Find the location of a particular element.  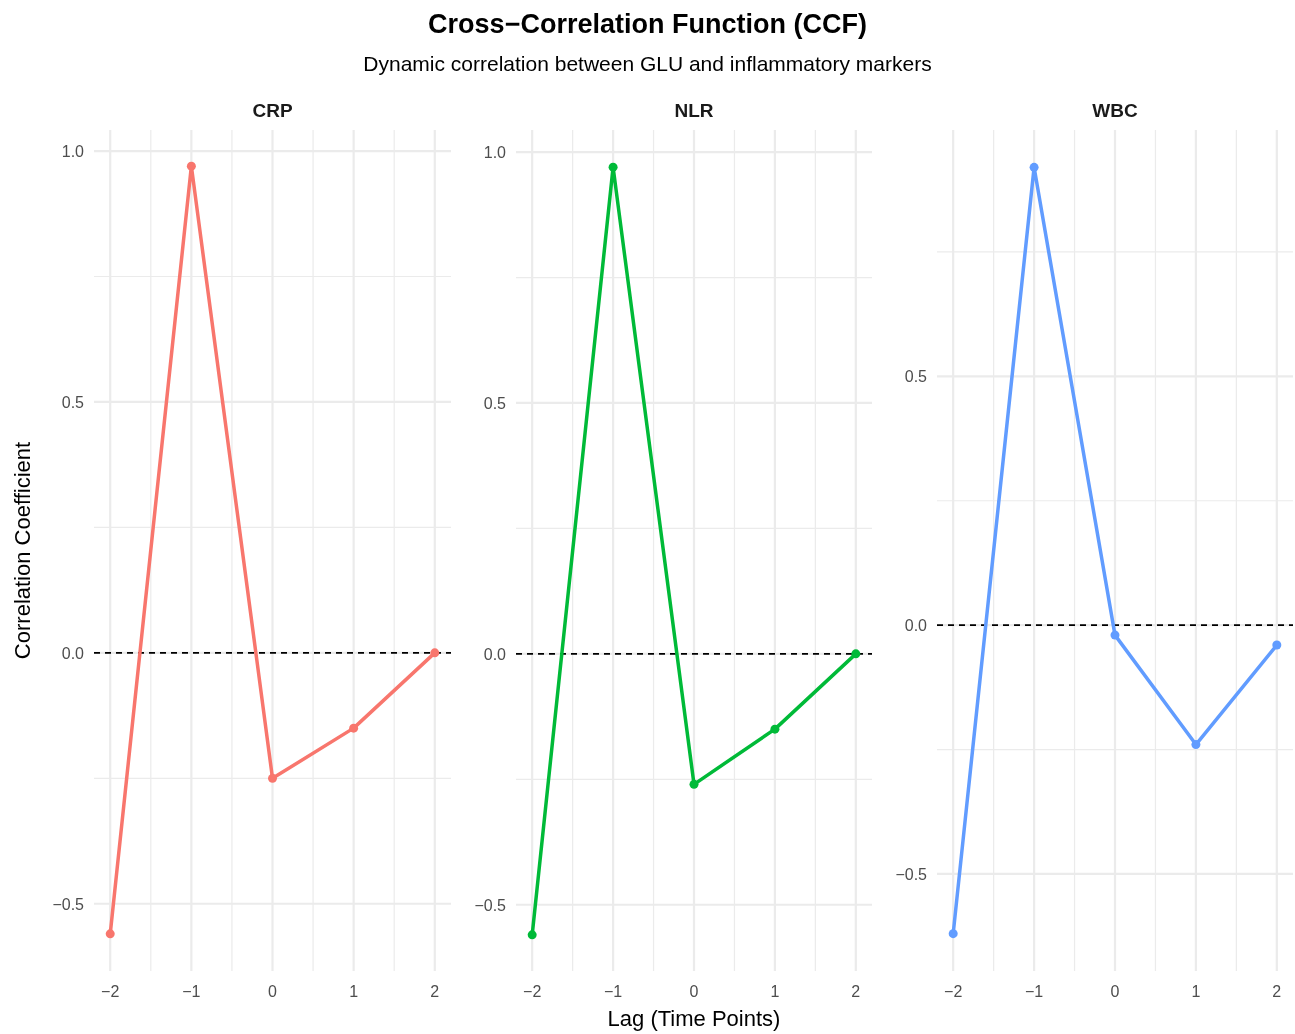

text: Cross−Correlation Function (CCF) is located at coordinates (647, 24).